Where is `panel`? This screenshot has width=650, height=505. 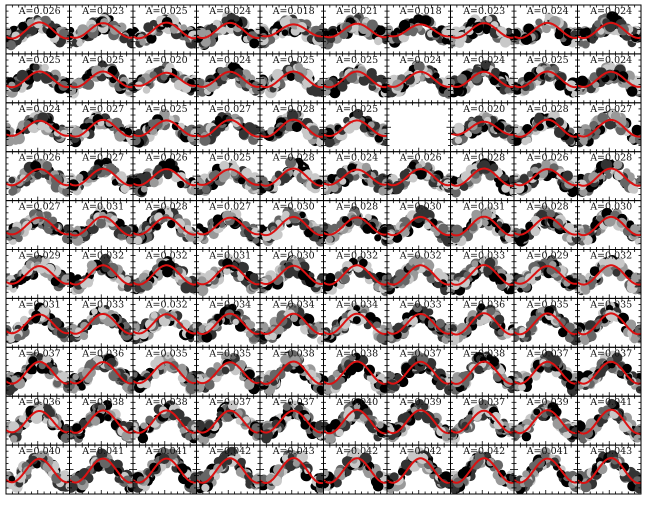 panel is located at coordinates (418, 127).